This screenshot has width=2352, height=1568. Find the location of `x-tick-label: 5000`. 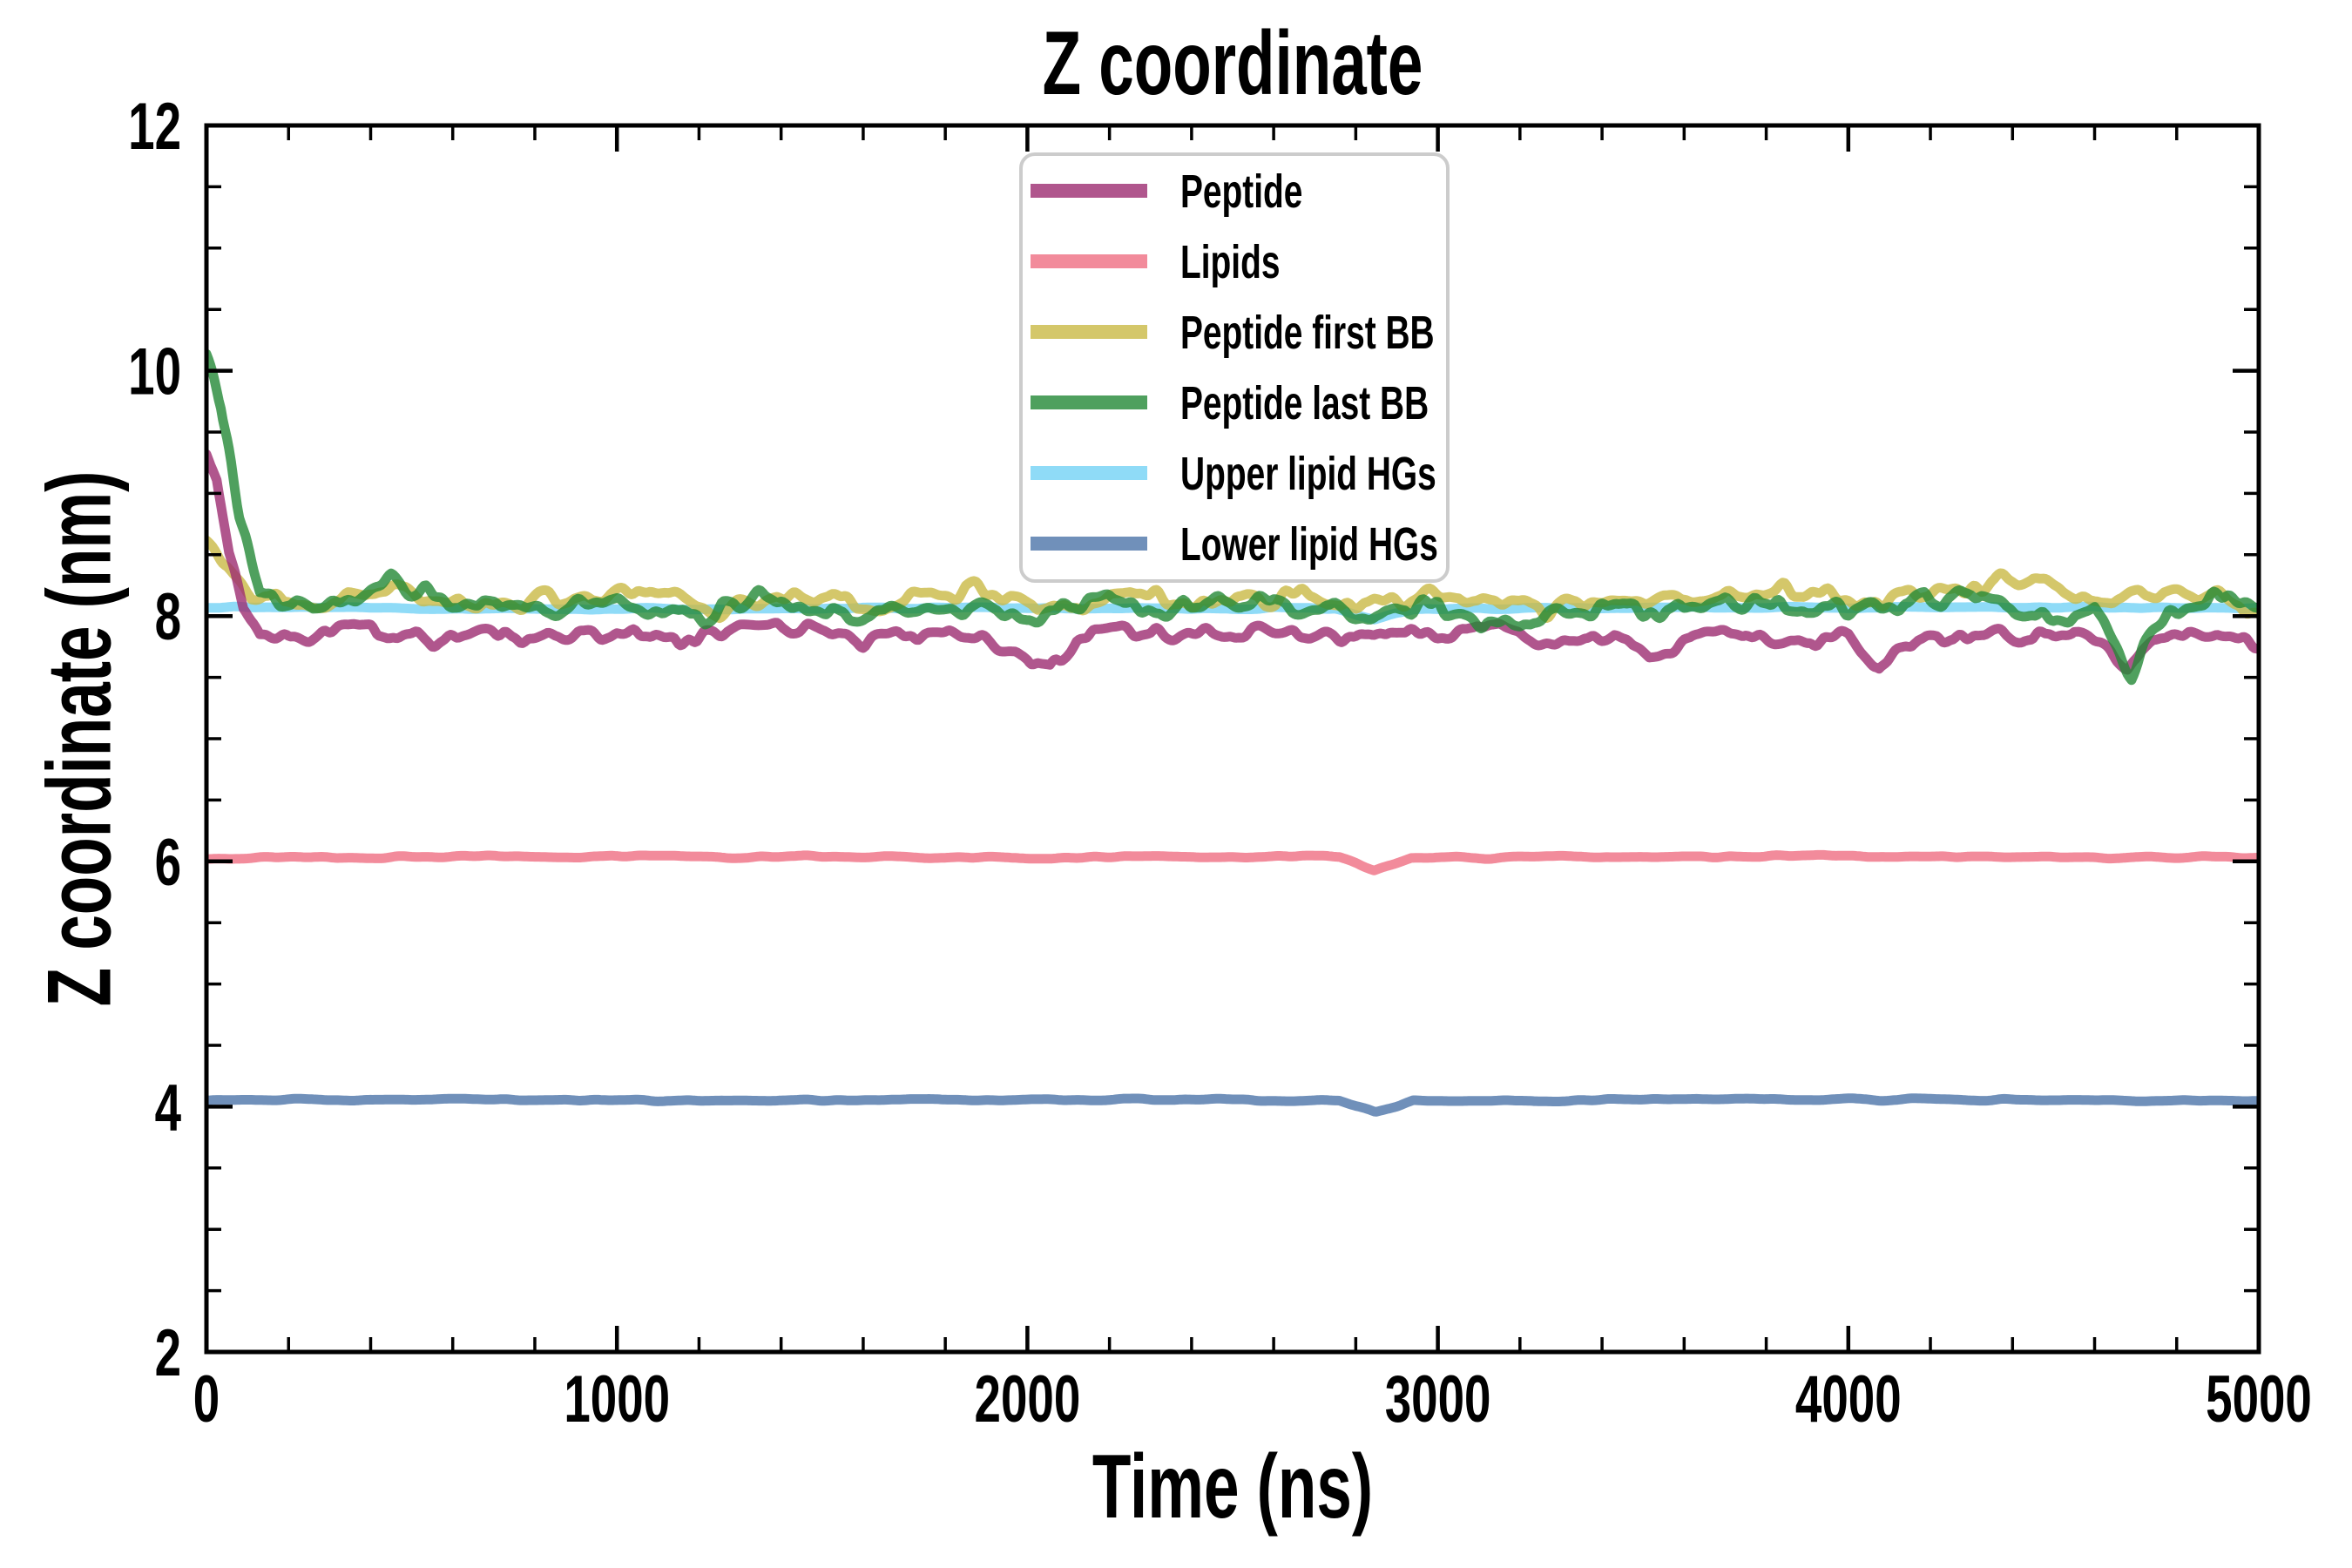

x-tick-label: 5000 is located at coordinates (2259, 1399).